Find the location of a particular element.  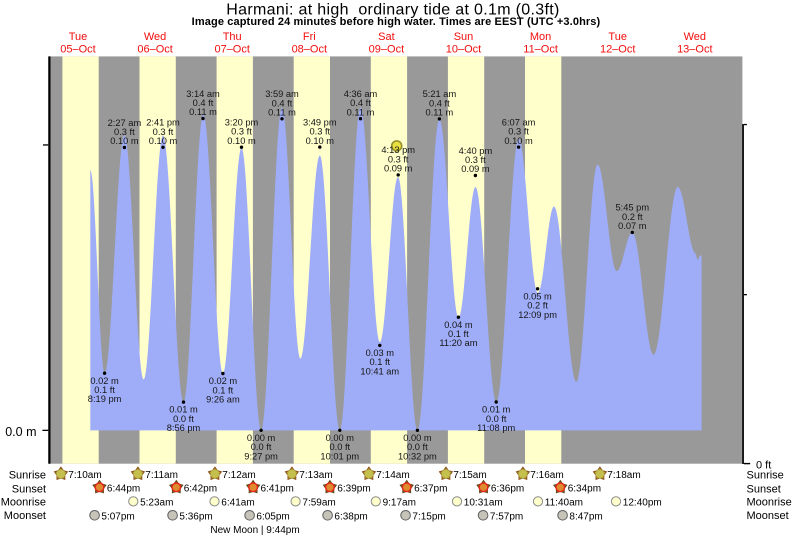

svg-text: 11:40am is located at coordinates (564, 503).